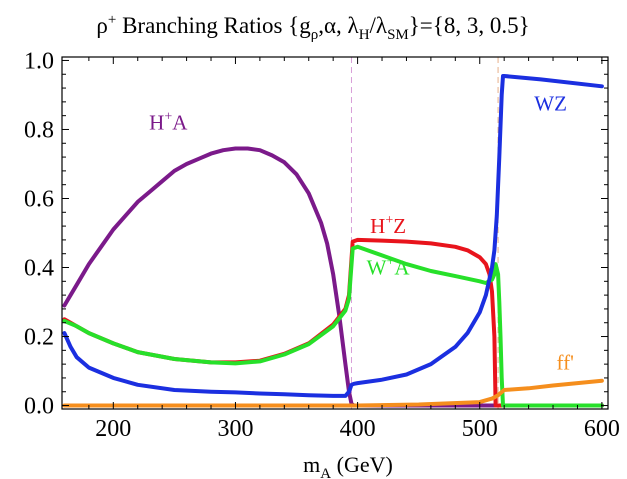 The image size is (627, 479). Describe the element at coordinates (398, 35) in the screenshot. I see `title-sm-sub: SM` at that location.